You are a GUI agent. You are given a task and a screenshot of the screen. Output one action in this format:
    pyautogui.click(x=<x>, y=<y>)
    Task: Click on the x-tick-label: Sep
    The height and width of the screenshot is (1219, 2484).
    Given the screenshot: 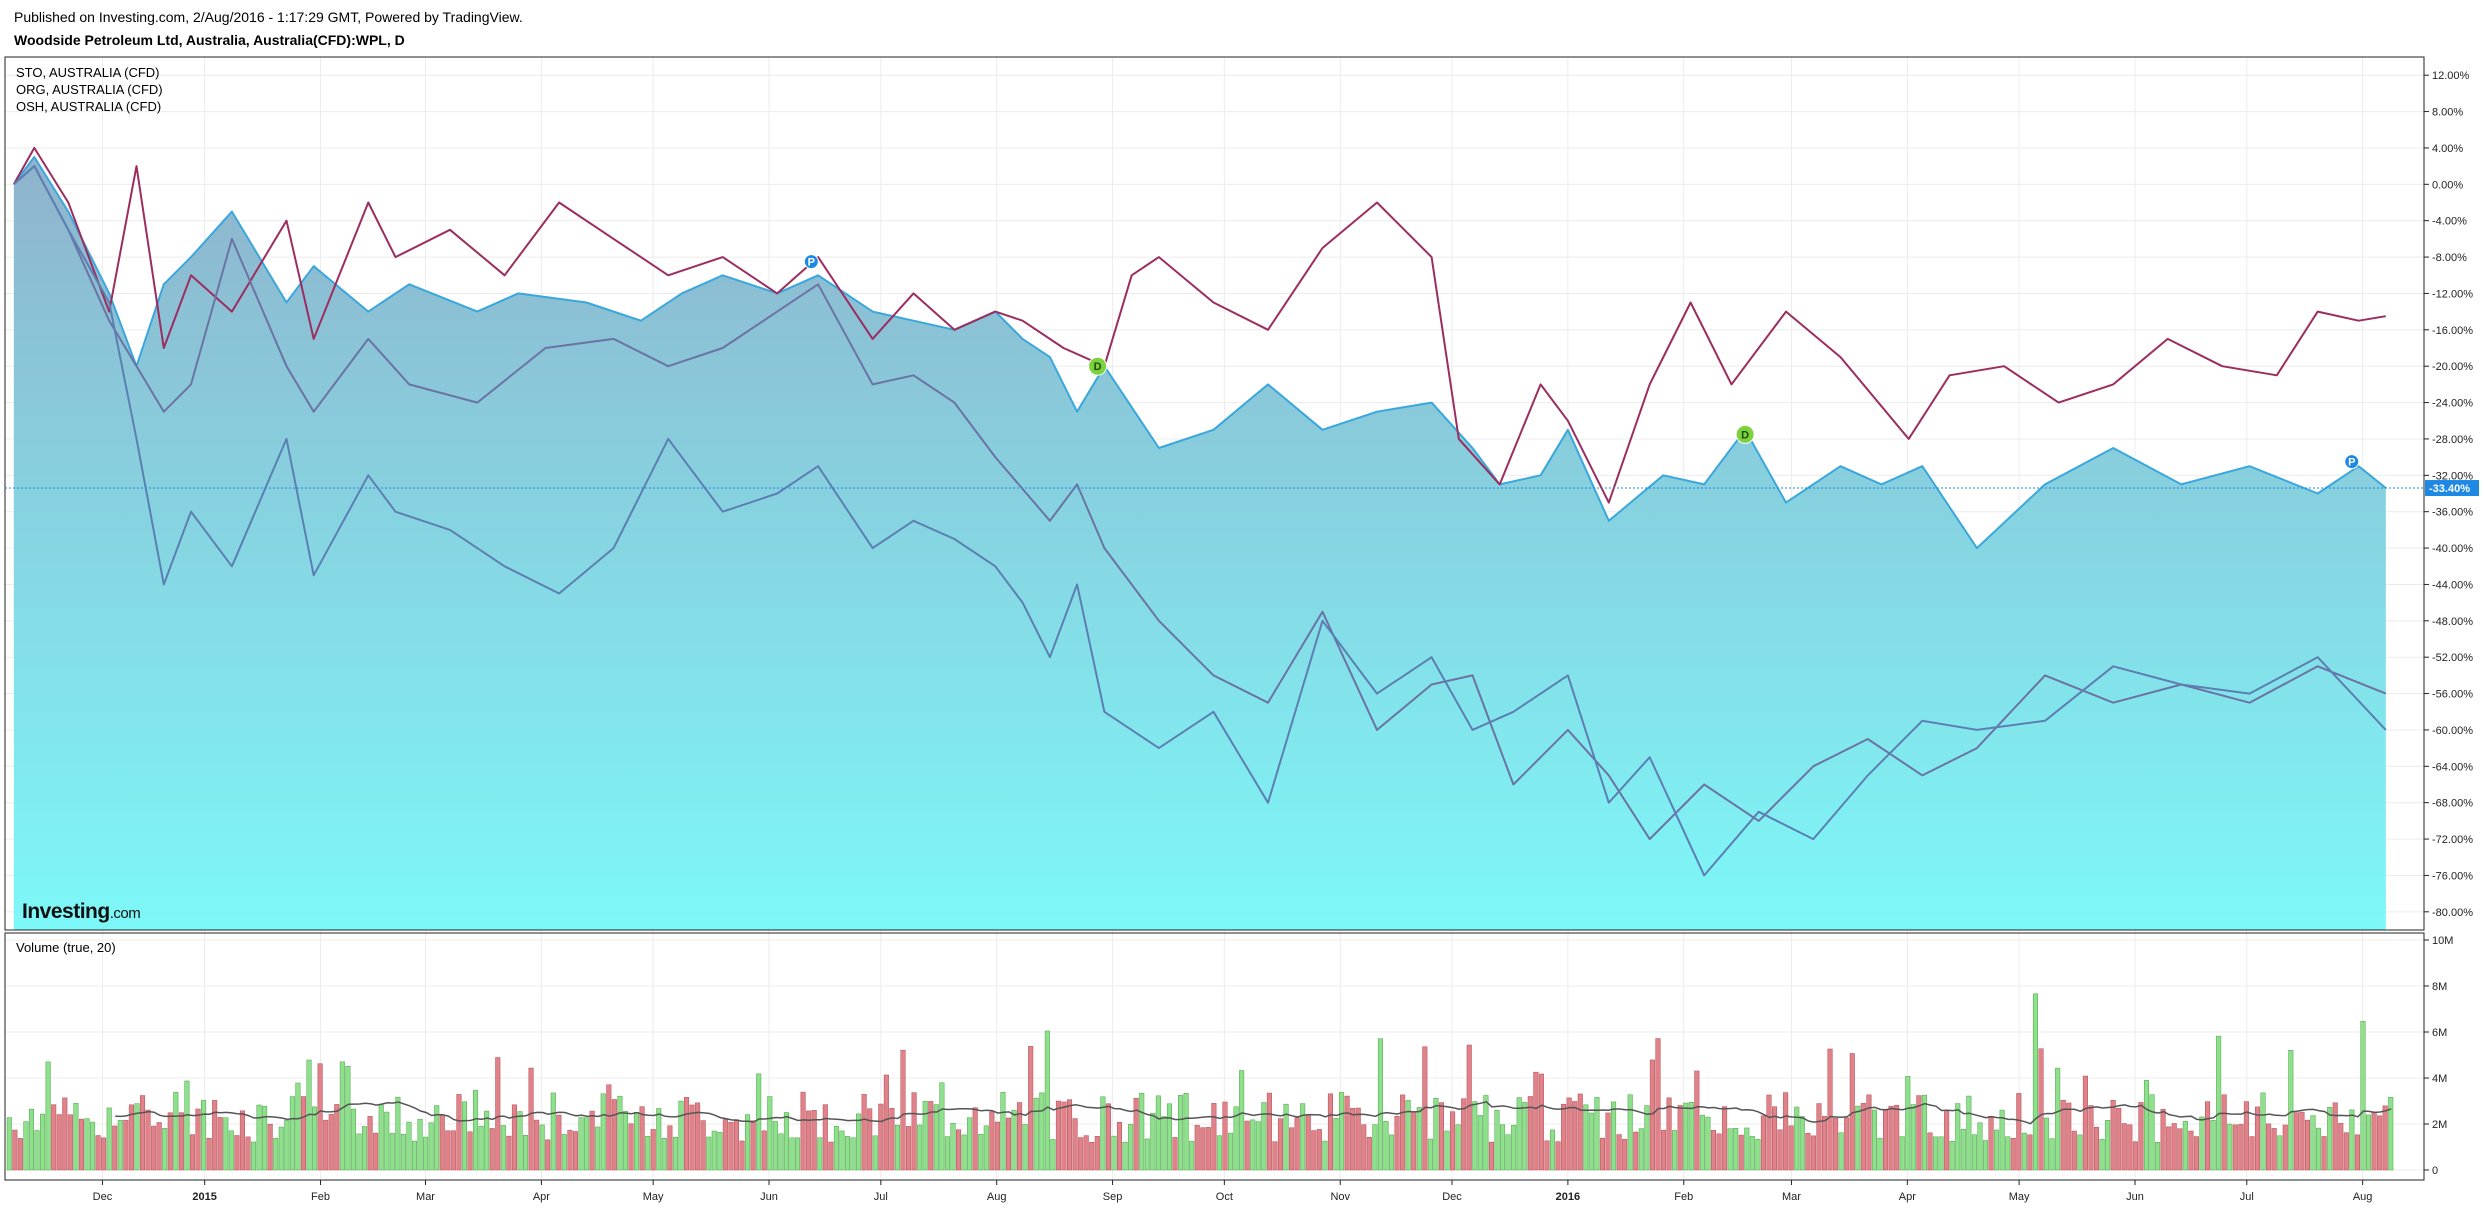 What is the action you would take?
    pyautogui.click(x=1113, y=1197)
    